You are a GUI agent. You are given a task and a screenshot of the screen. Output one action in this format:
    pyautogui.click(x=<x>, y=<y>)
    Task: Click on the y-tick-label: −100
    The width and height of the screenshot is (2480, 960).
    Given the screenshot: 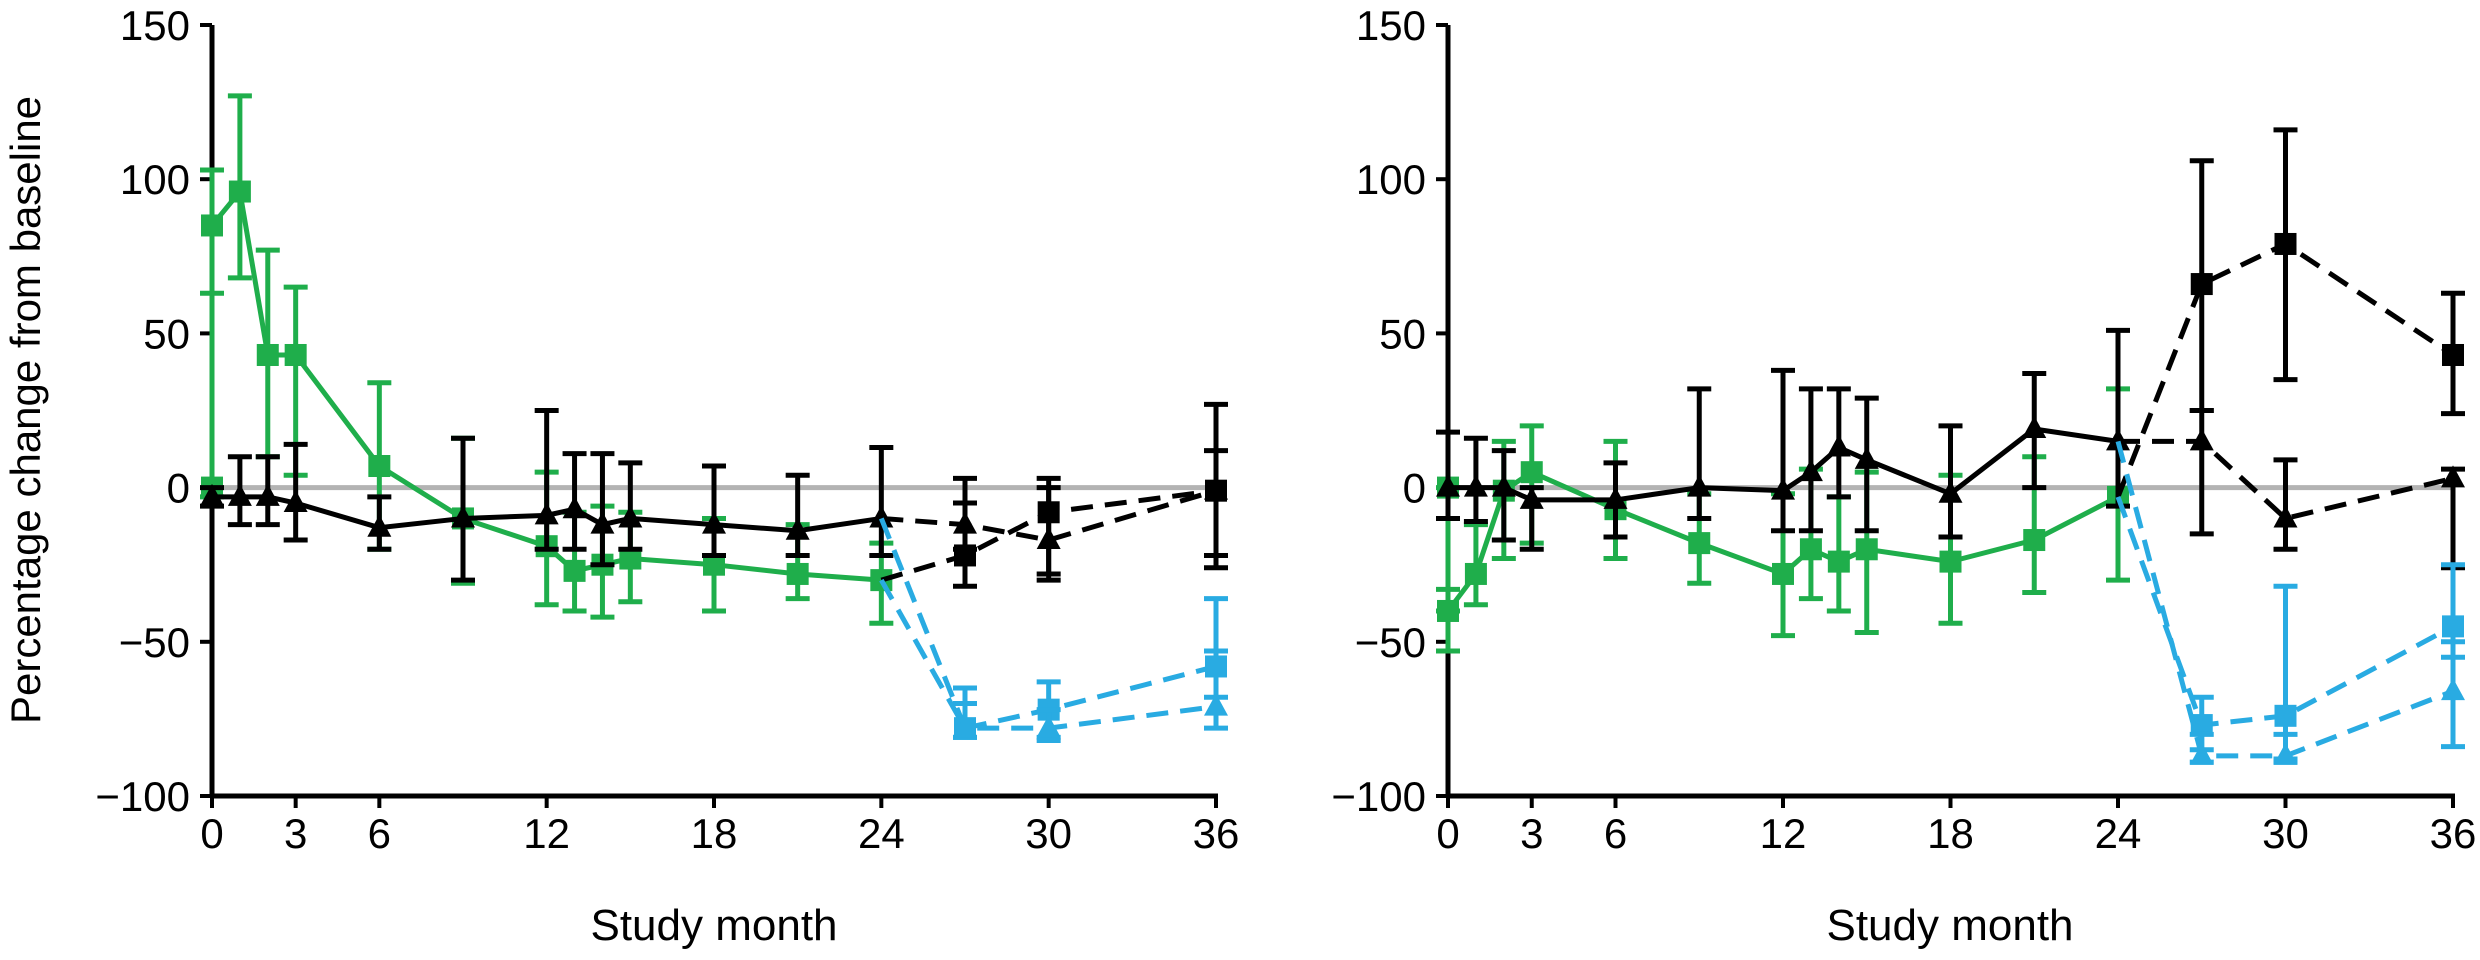 What is the action you would take?
    pyautogui.click(x=142, y=796)
    